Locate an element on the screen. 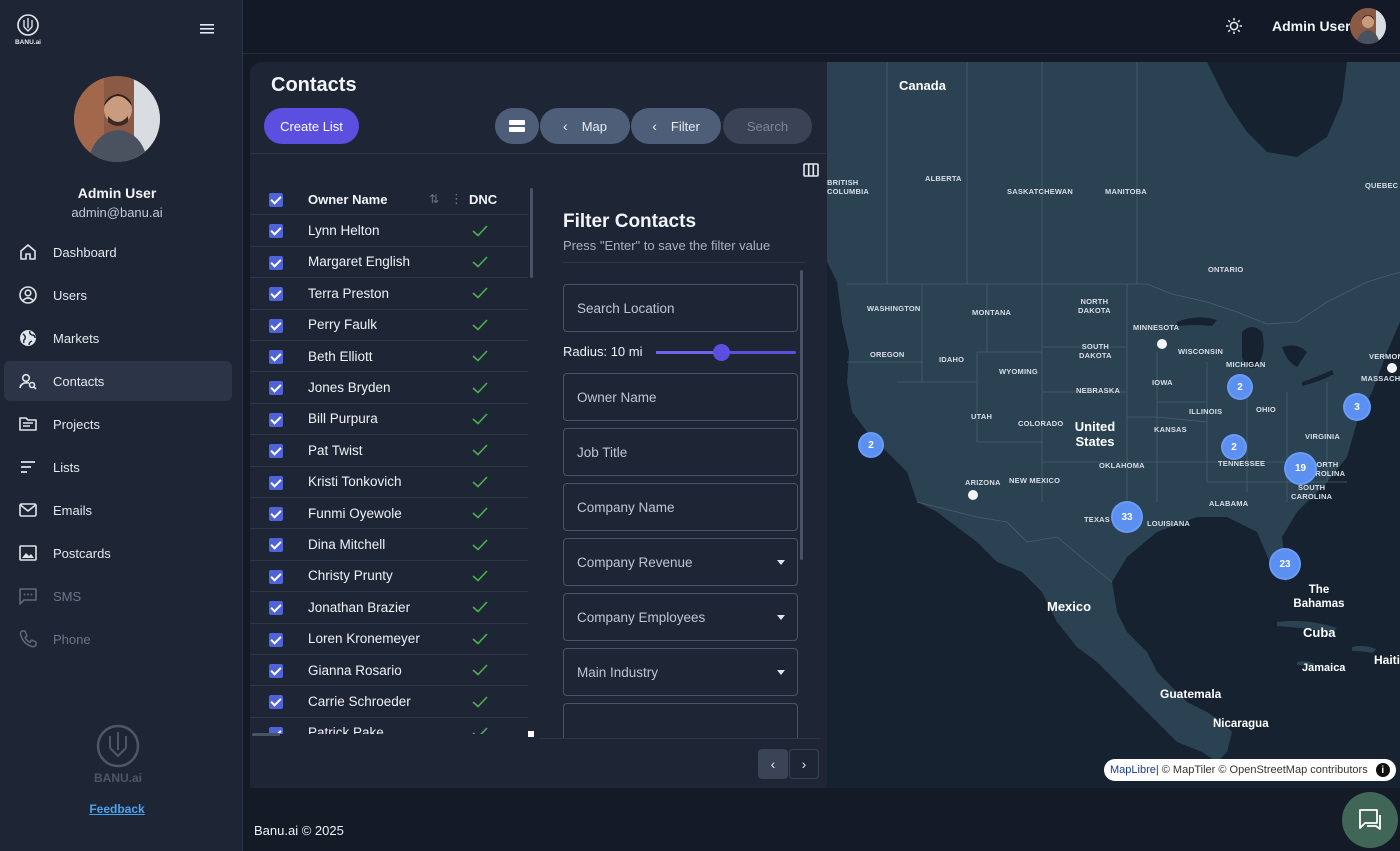  sidebar-item-contacts: Contacts is located at coordinates (118, 381).